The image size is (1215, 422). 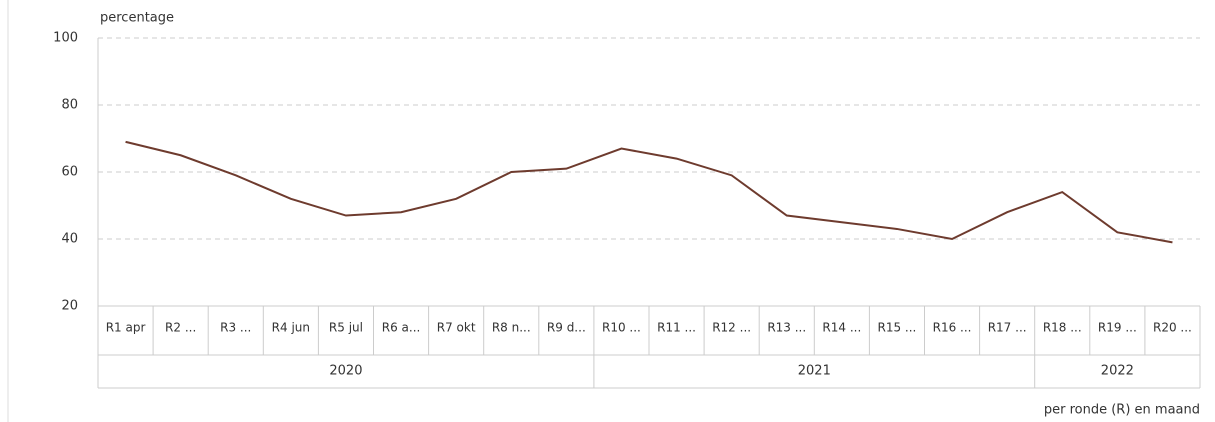 I want to click on x-tick-label: R5 jul, so click(x=346, y=328).